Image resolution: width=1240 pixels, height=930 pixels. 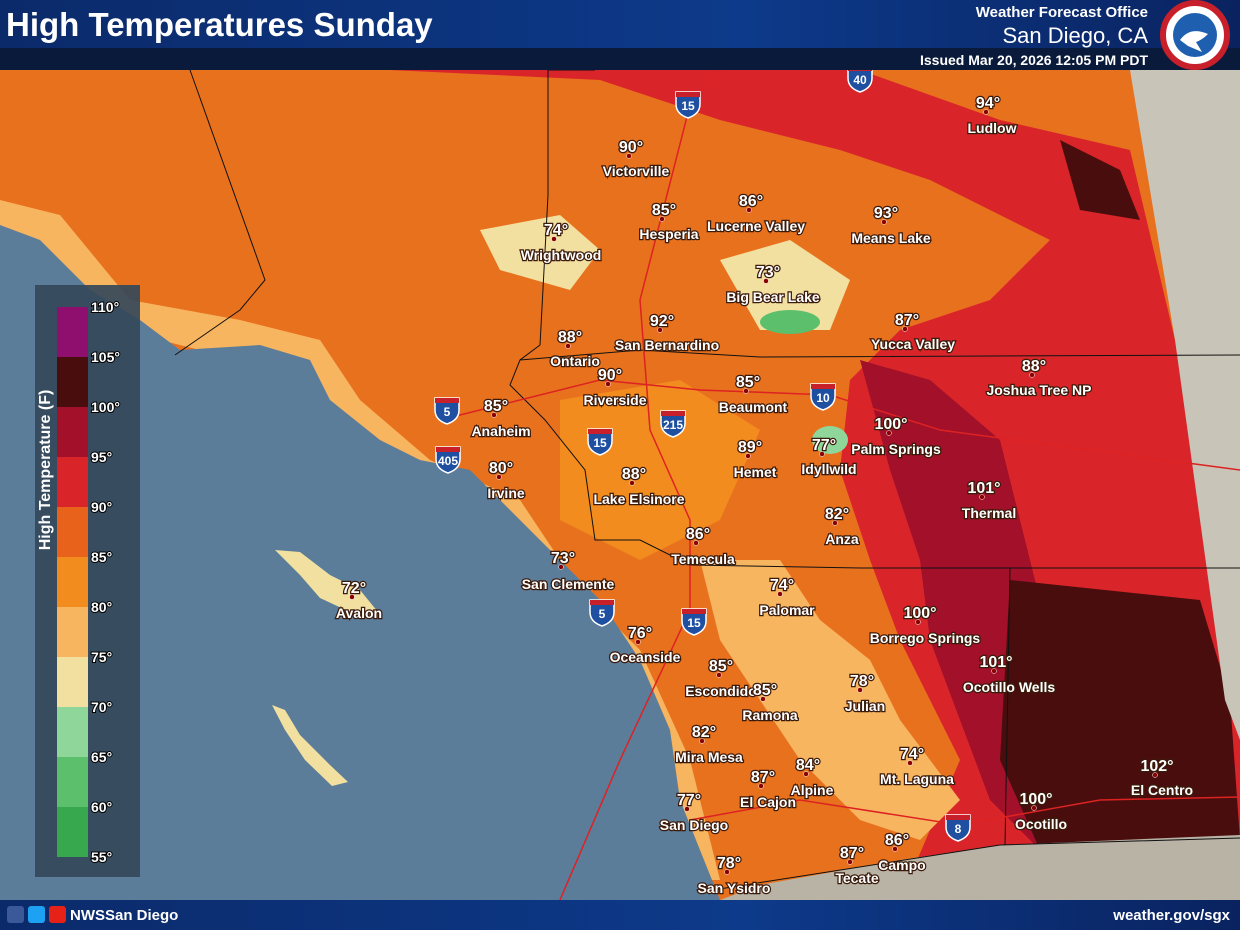 What do you see at coordinates (969, 865) in the screenshot?
I see `border` at bounding box center [969, 865].